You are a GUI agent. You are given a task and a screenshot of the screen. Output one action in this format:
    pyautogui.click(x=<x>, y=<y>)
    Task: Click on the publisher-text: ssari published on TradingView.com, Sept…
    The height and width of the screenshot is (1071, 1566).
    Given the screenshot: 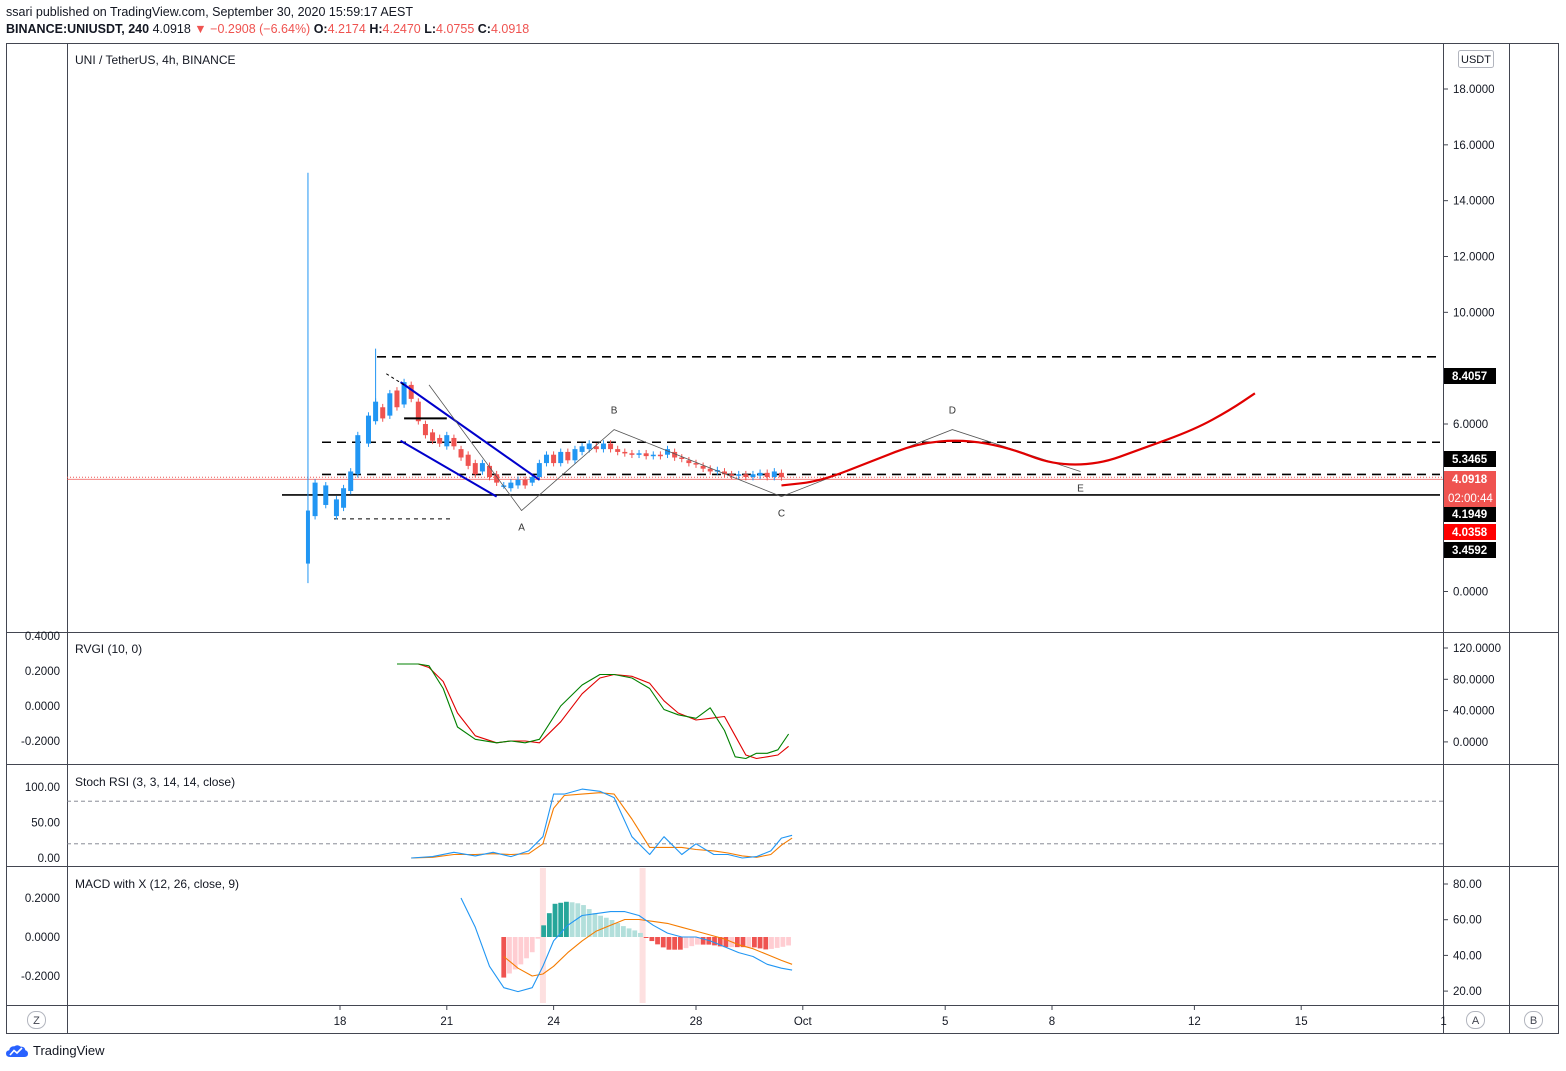 What is the action you would take?
    pyautogui.click(x=209, y=12)
    